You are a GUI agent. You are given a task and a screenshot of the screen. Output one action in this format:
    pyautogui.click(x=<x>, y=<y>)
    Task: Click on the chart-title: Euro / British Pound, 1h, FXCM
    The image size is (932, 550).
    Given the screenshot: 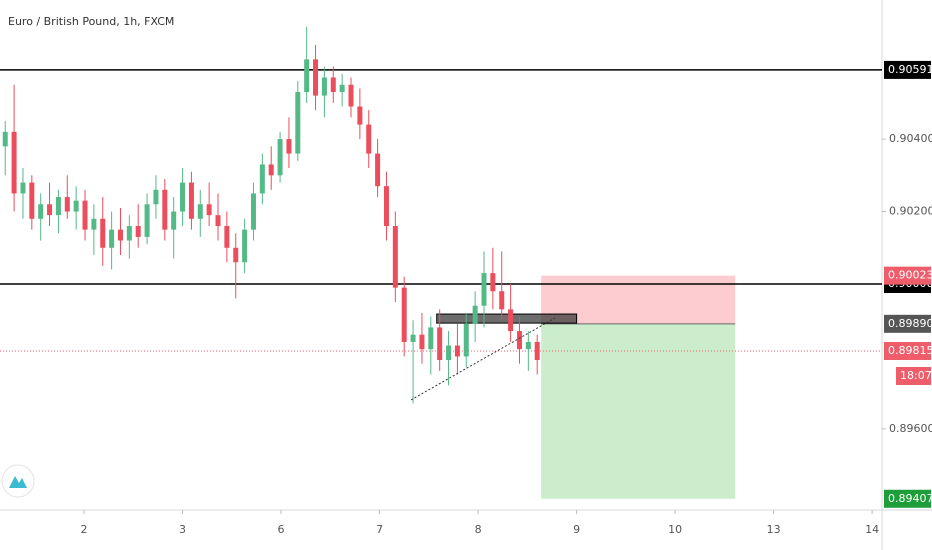 What is the action you would take?
    pyautogui.click(x=91, y=21)
    